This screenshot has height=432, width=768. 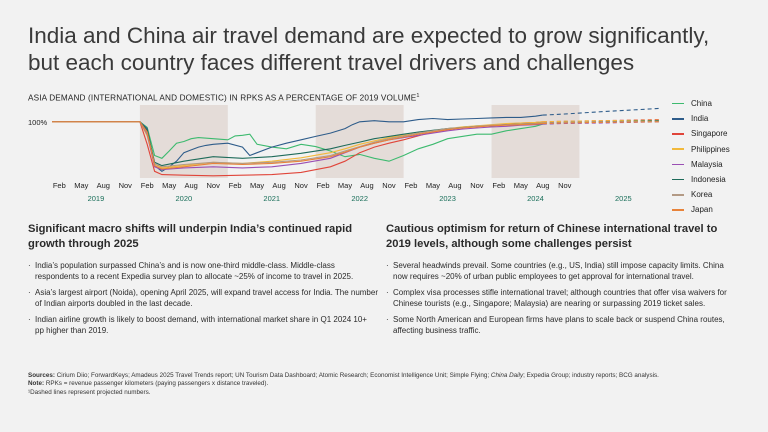 I want to click on legend-label: Singapore, so click(x=709, y=134).